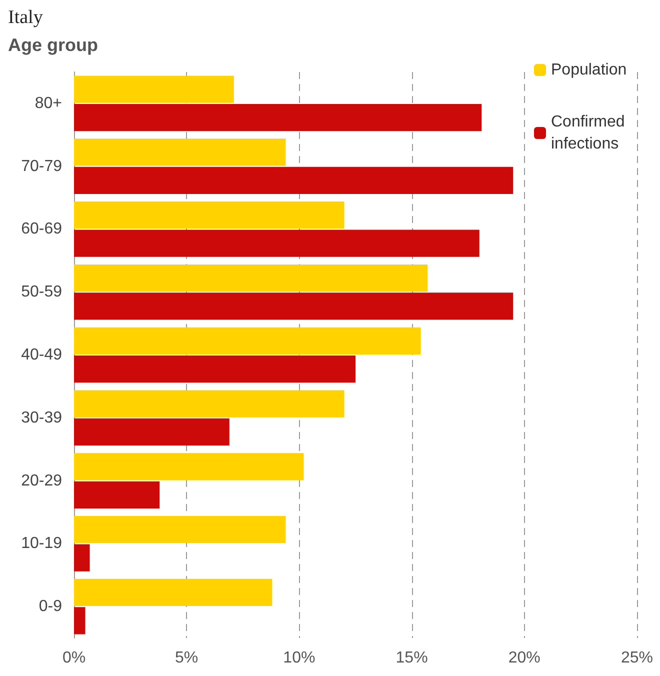 The height and width of the screenshot is (676, 660). I want to click on legend-label: Confirmed infections, so click(590, 133).